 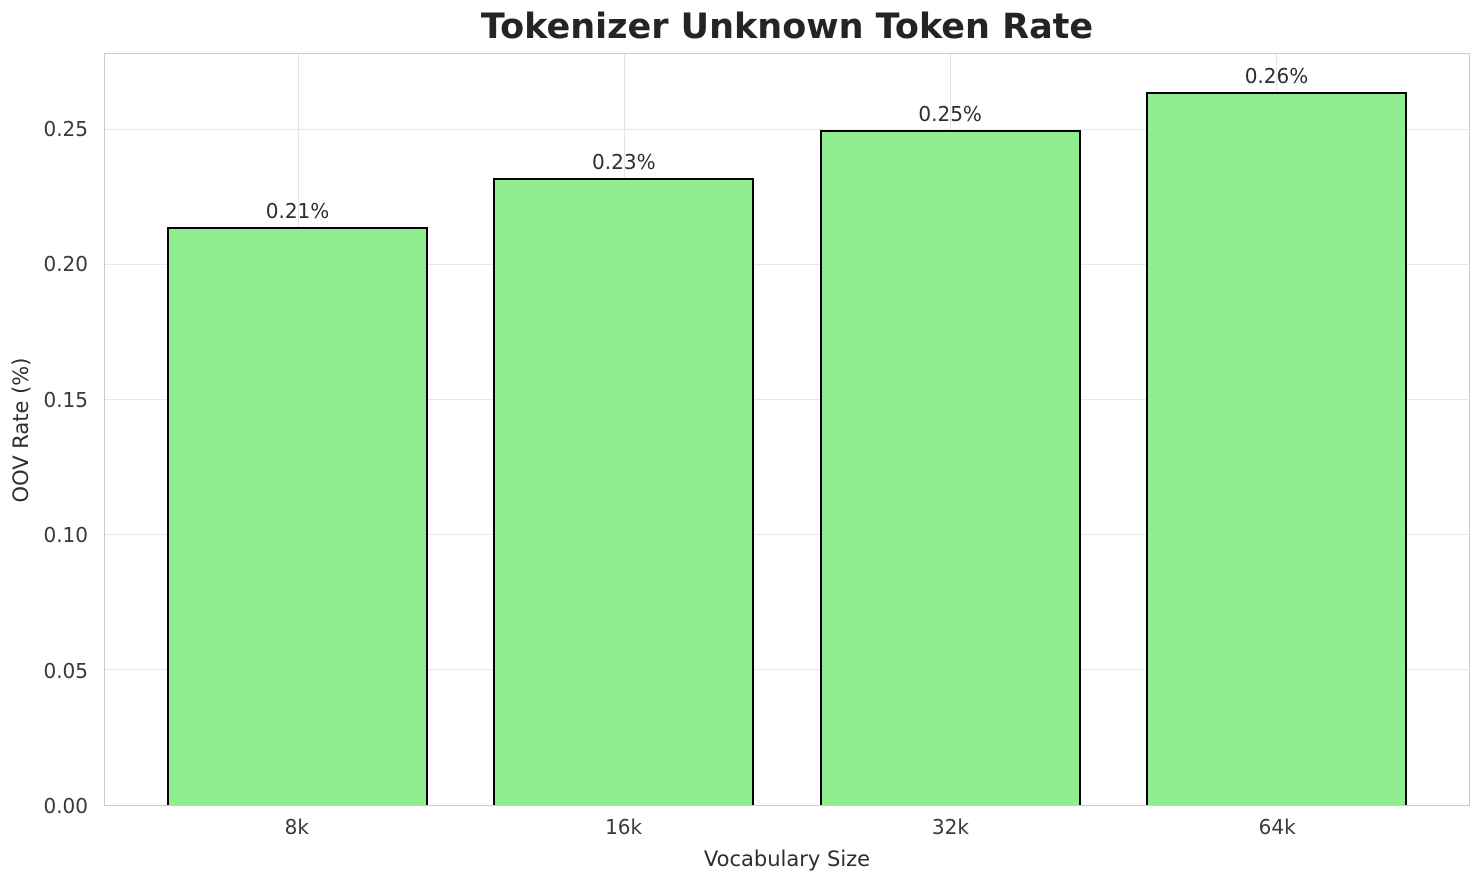 What do you see at coordinates (1276, 448) in the screenshot?
I see `bar-64k` at bounding box center [1276, 448].